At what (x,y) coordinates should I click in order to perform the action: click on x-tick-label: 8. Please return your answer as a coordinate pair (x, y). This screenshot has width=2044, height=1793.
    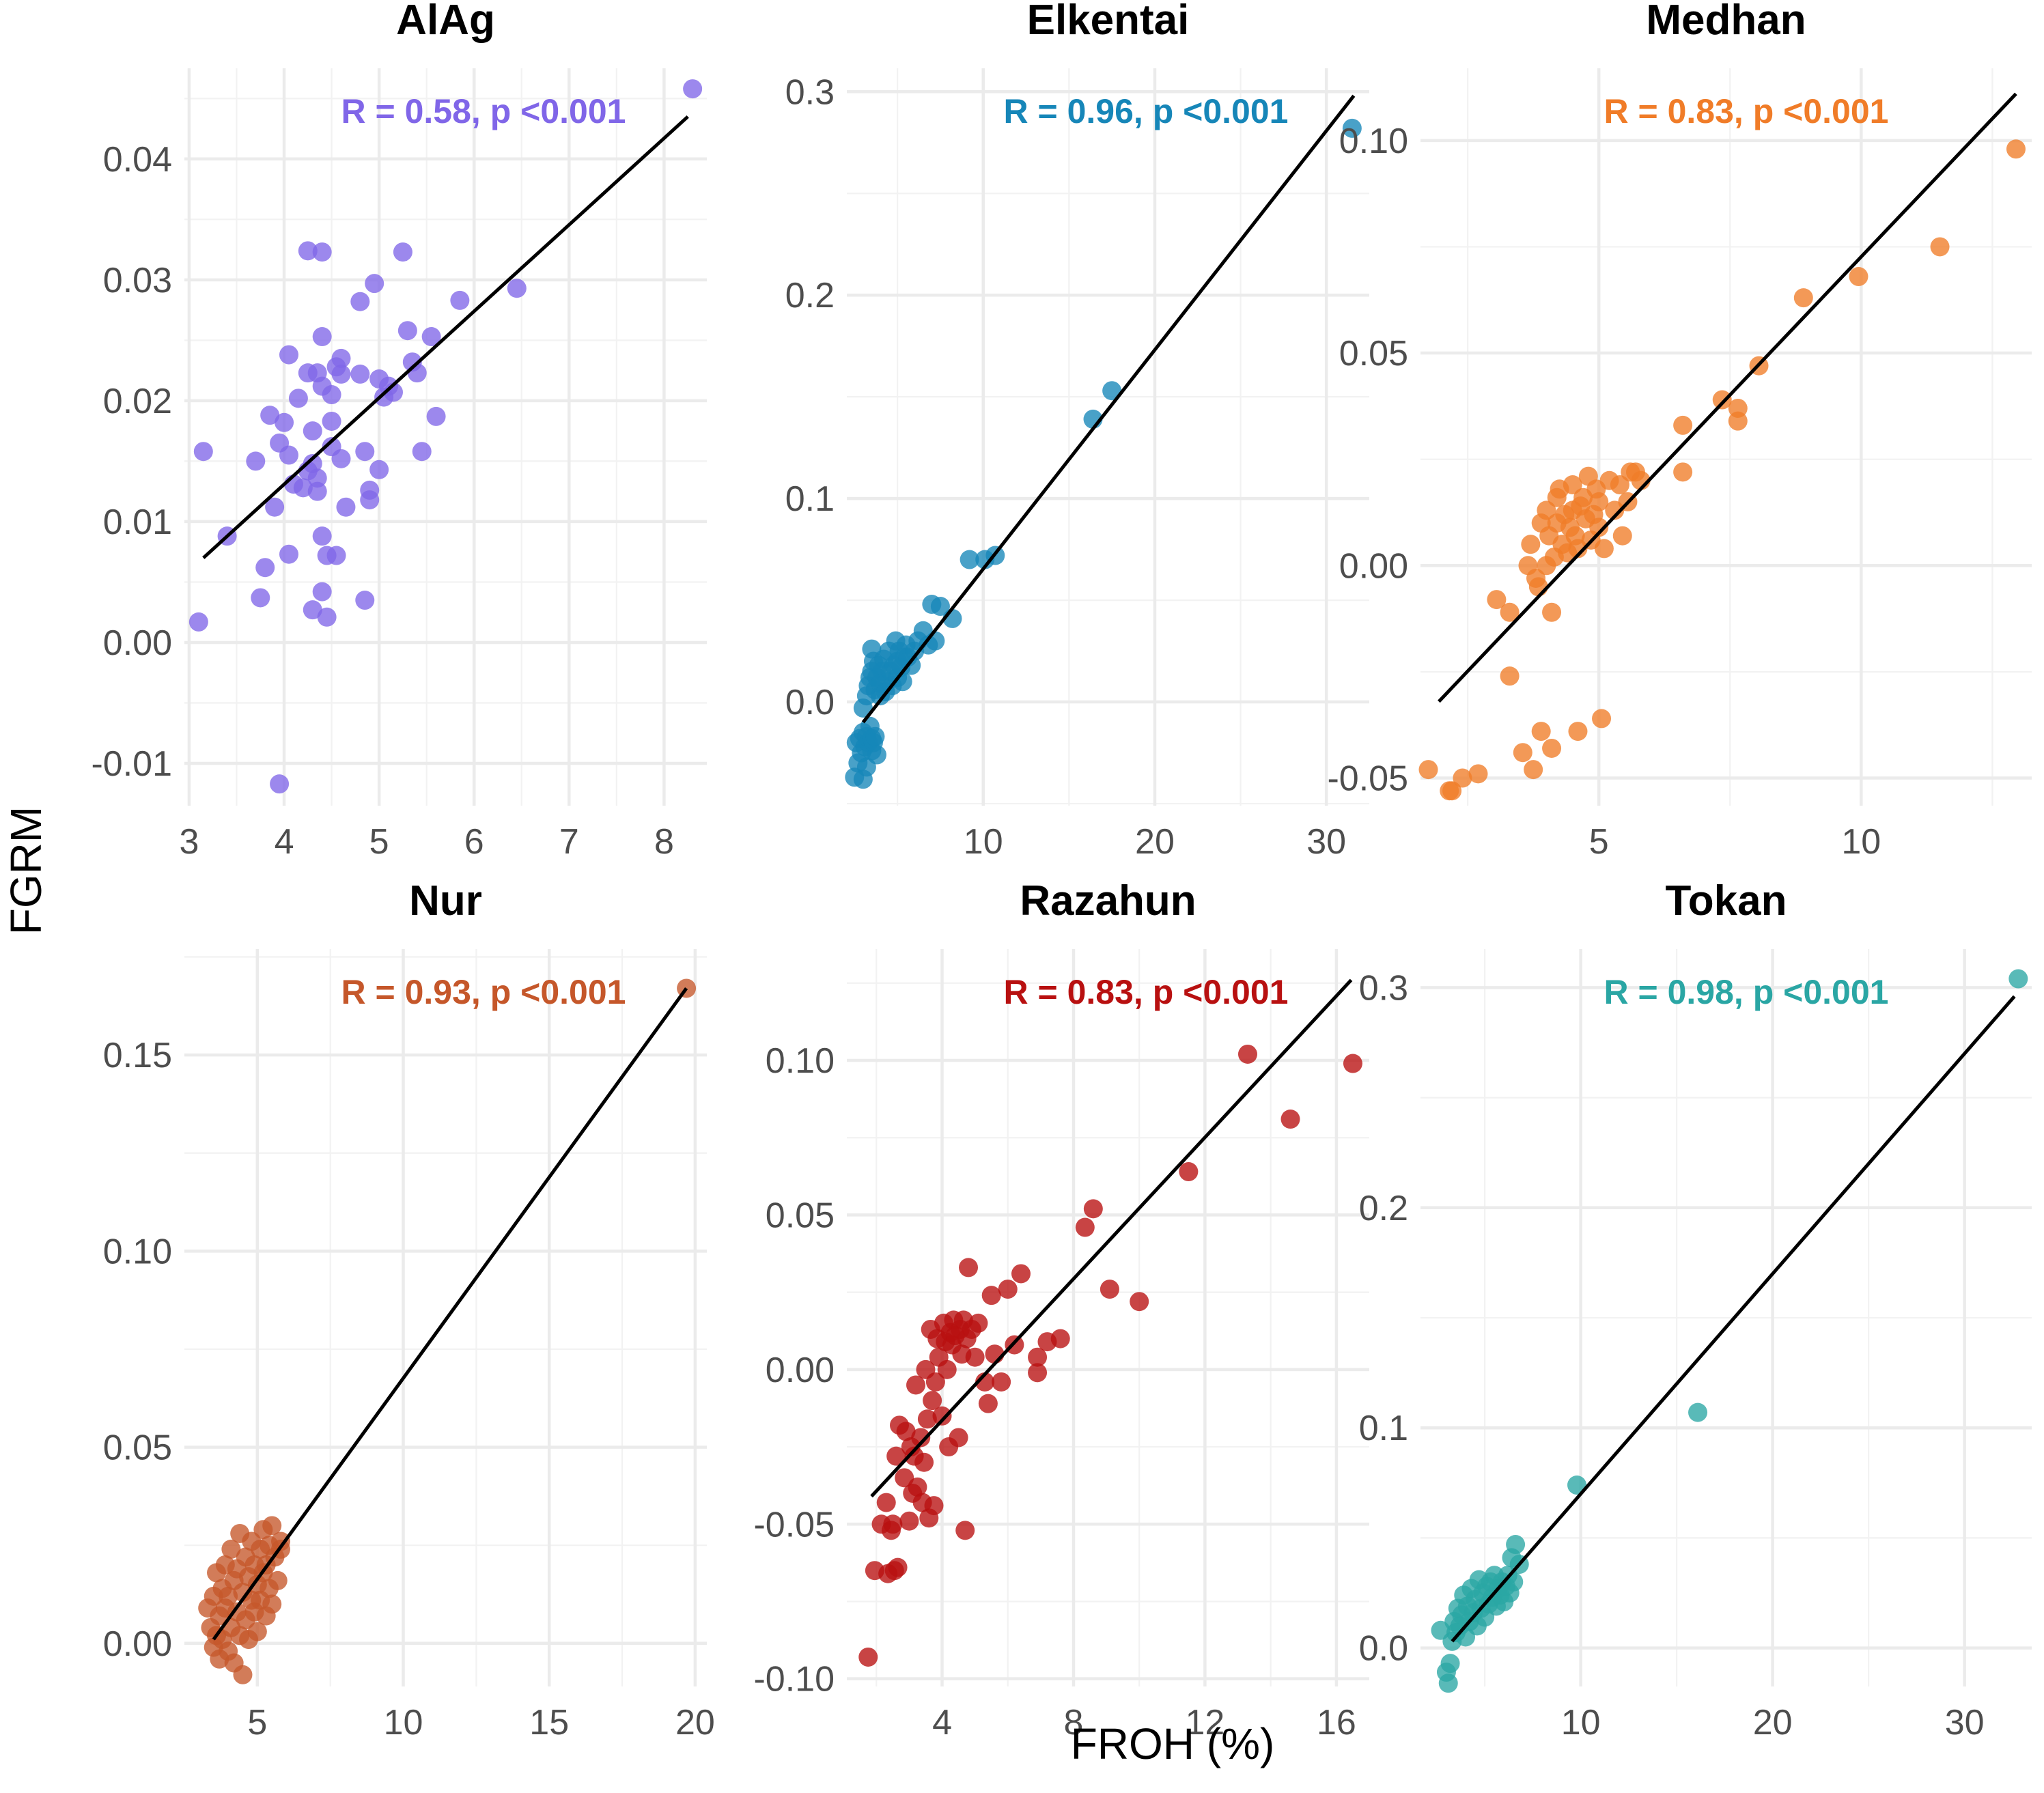
    Looking at the image, I should click on (1074, 1722).